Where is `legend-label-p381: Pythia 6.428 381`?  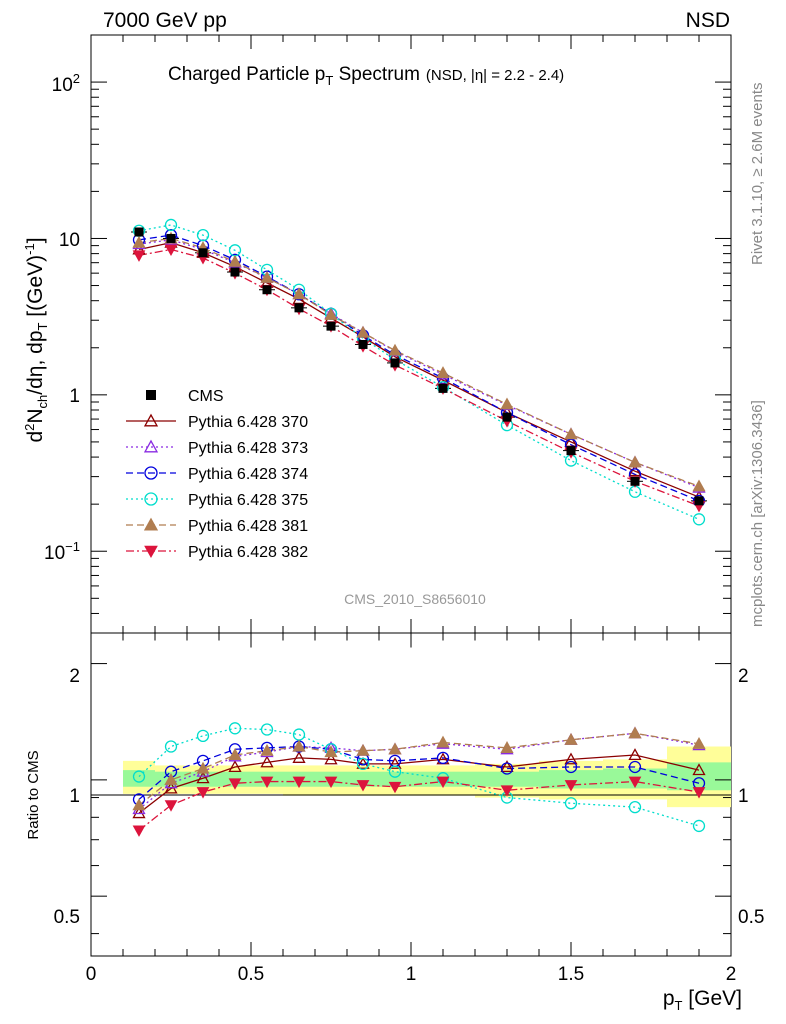
legend-label-p381: Pythia 6.428 381 is located at coordinates (248, 526).